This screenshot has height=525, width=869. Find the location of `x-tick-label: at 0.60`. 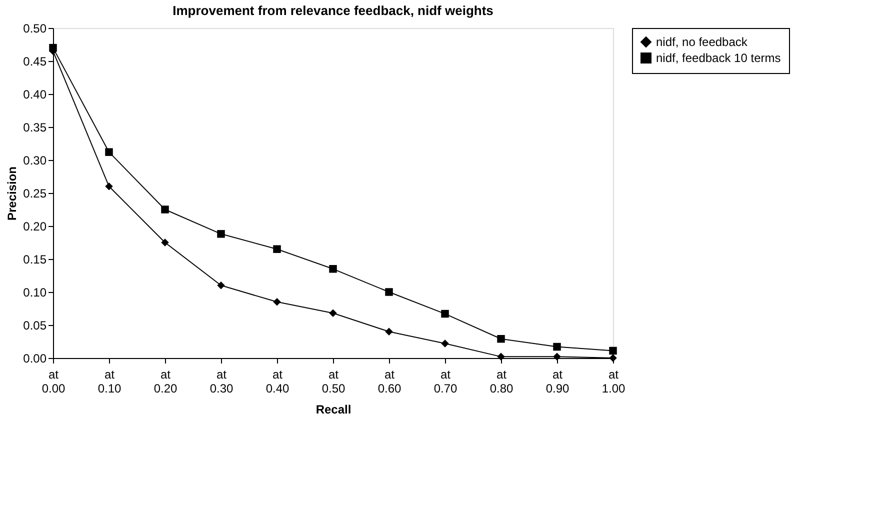

x-tick-label: at 0.60 is located at coordinates (390, 382).